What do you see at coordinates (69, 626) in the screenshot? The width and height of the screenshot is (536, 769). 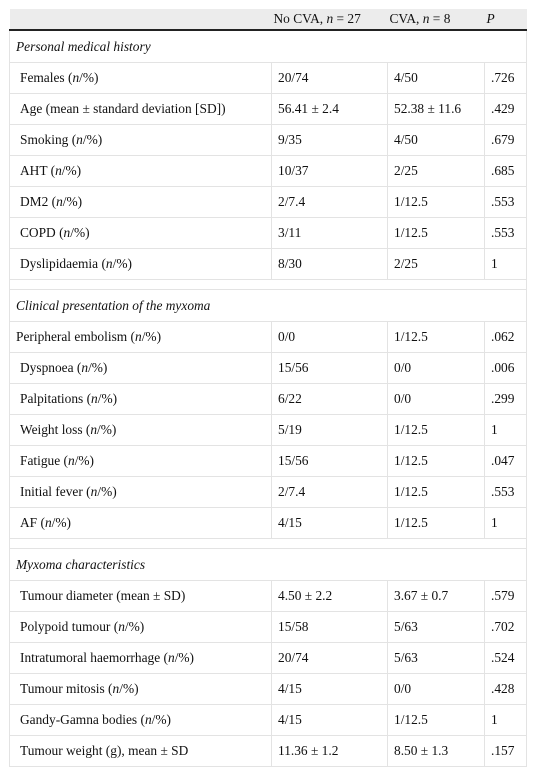 I see `row-label-text: Polypoid tumour (` at bounding box center [69, 626].